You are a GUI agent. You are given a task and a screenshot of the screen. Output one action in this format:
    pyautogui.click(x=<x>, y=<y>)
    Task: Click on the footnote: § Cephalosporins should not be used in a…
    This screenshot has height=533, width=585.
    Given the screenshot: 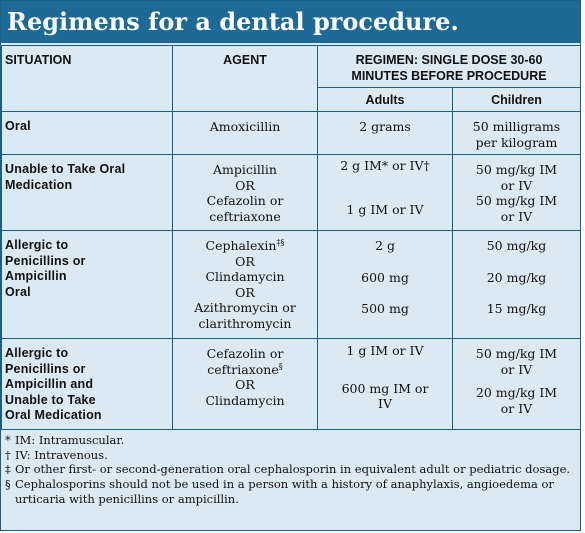 What is the action you would take?
    pyautogui.click(x=290, y=491)
    